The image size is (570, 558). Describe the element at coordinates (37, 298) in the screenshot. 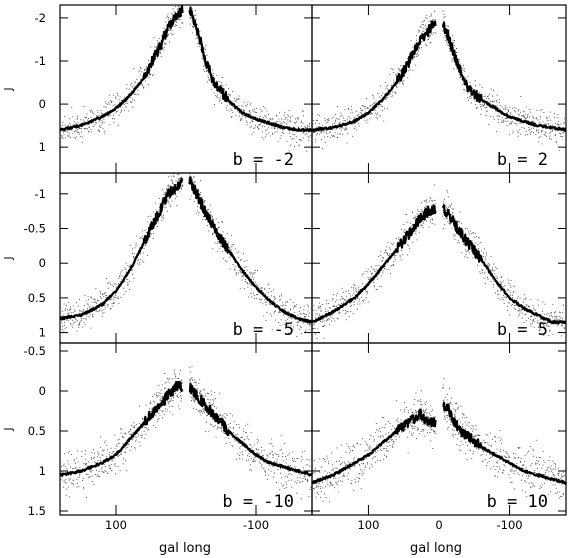

I see `y-tick-label: 0.5` at that location.